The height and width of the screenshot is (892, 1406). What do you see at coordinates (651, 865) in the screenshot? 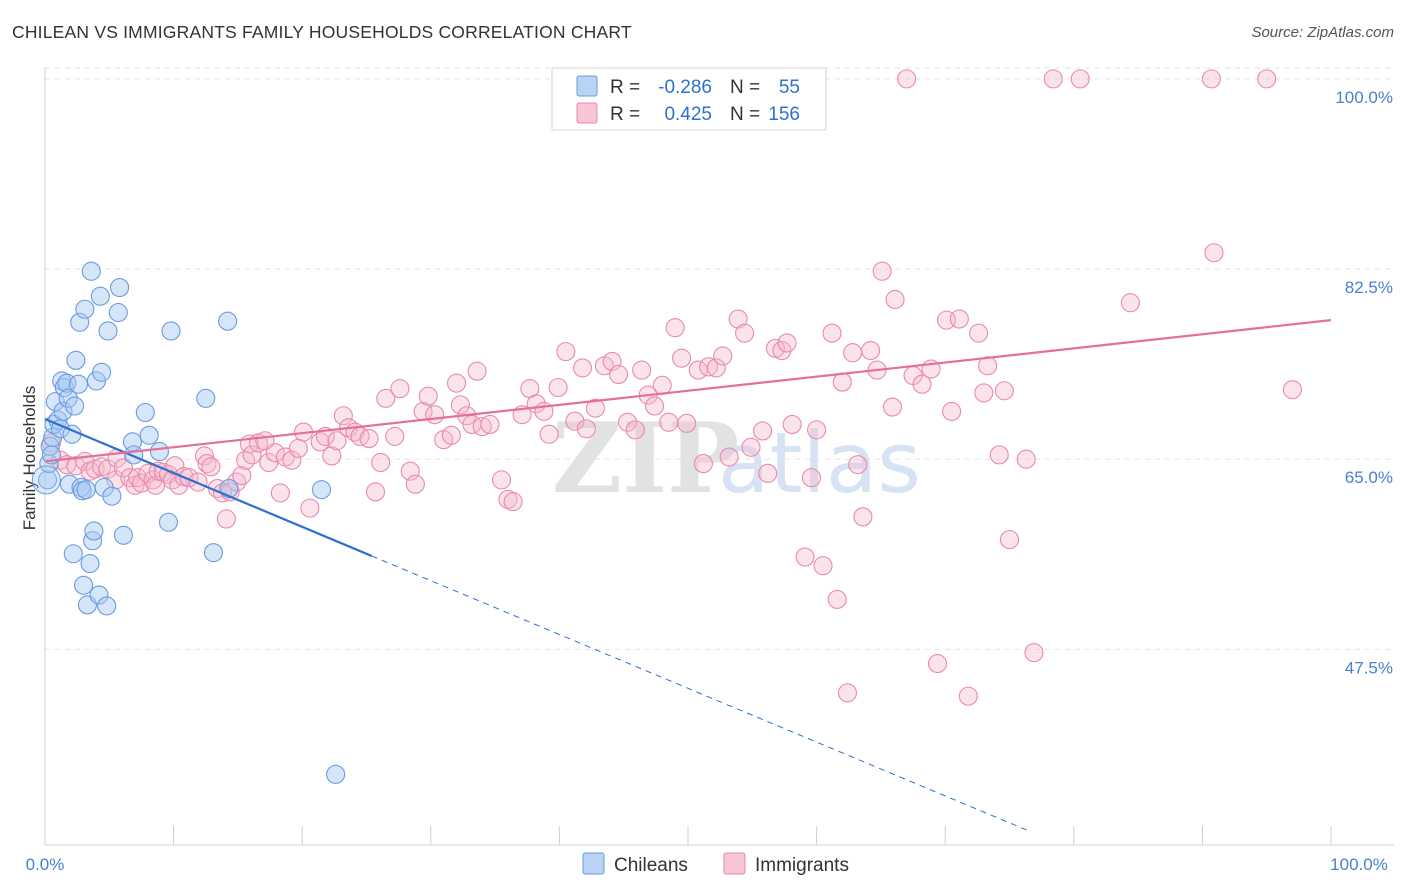
I see `series-legend-label-chileans: Chileans` at bounding box center [651, 865].